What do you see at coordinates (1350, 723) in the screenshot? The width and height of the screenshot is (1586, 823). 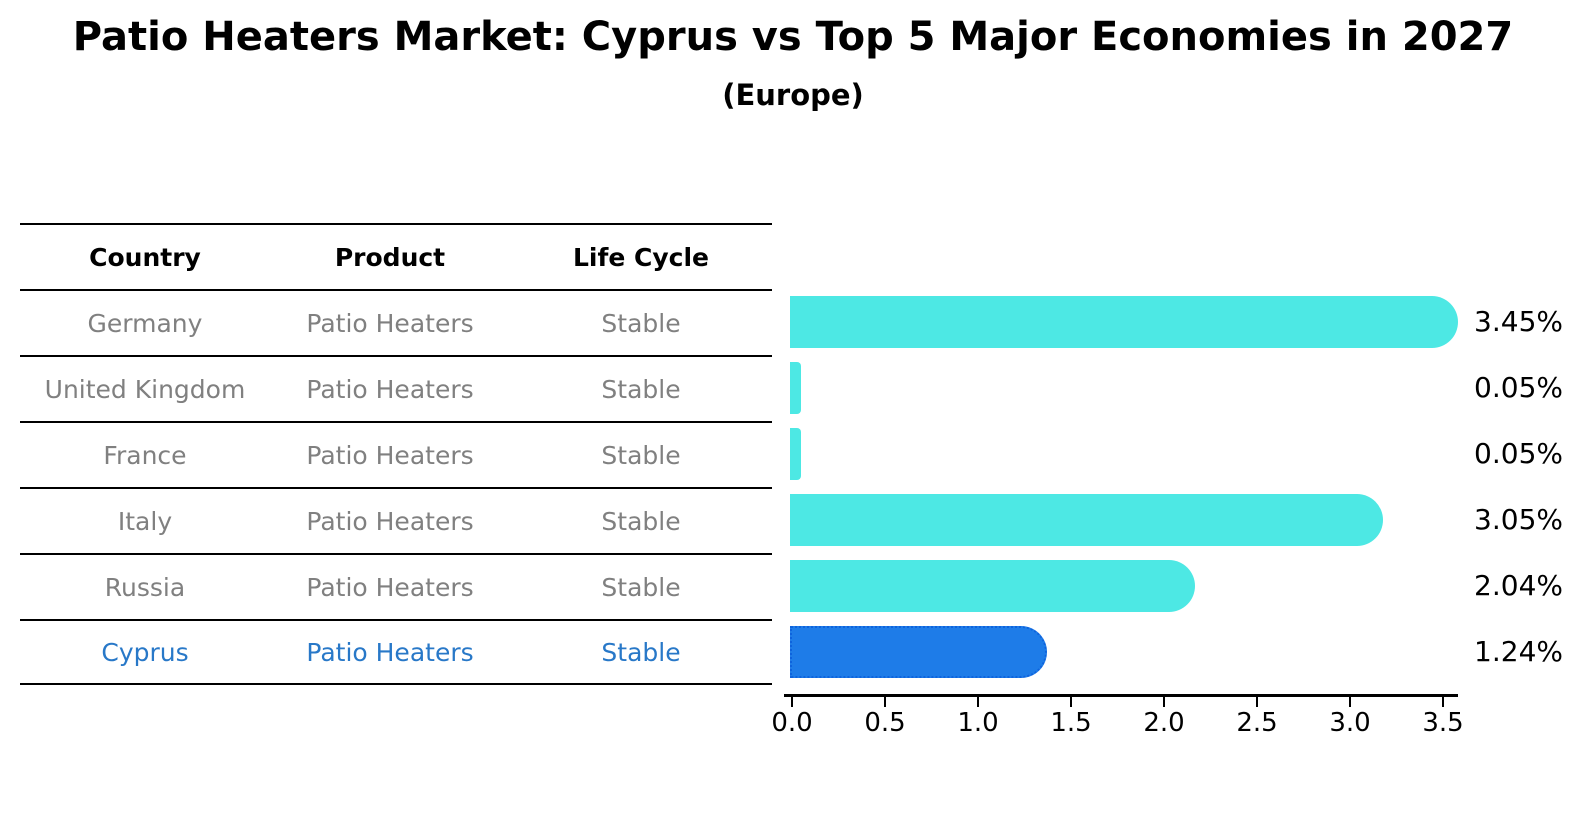 I see `x-tick-label: 3.0` at bounding box center [1350, 723].